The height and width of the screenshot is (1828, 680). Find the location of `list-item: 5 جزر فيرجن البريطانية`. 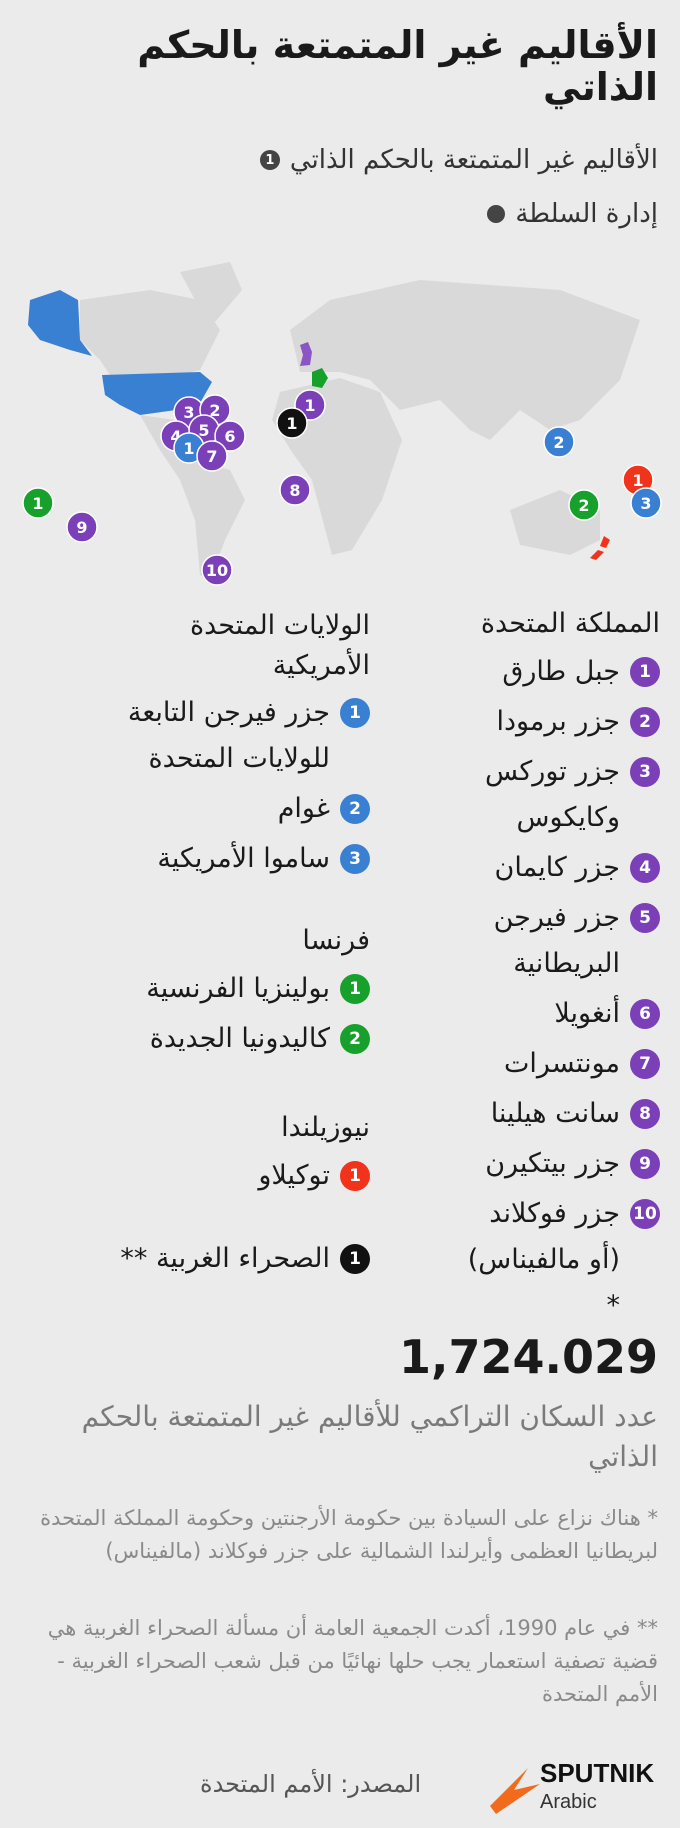

list-item: 5 جزر فيرجن البريطانية is located at coordinates (530, 941).